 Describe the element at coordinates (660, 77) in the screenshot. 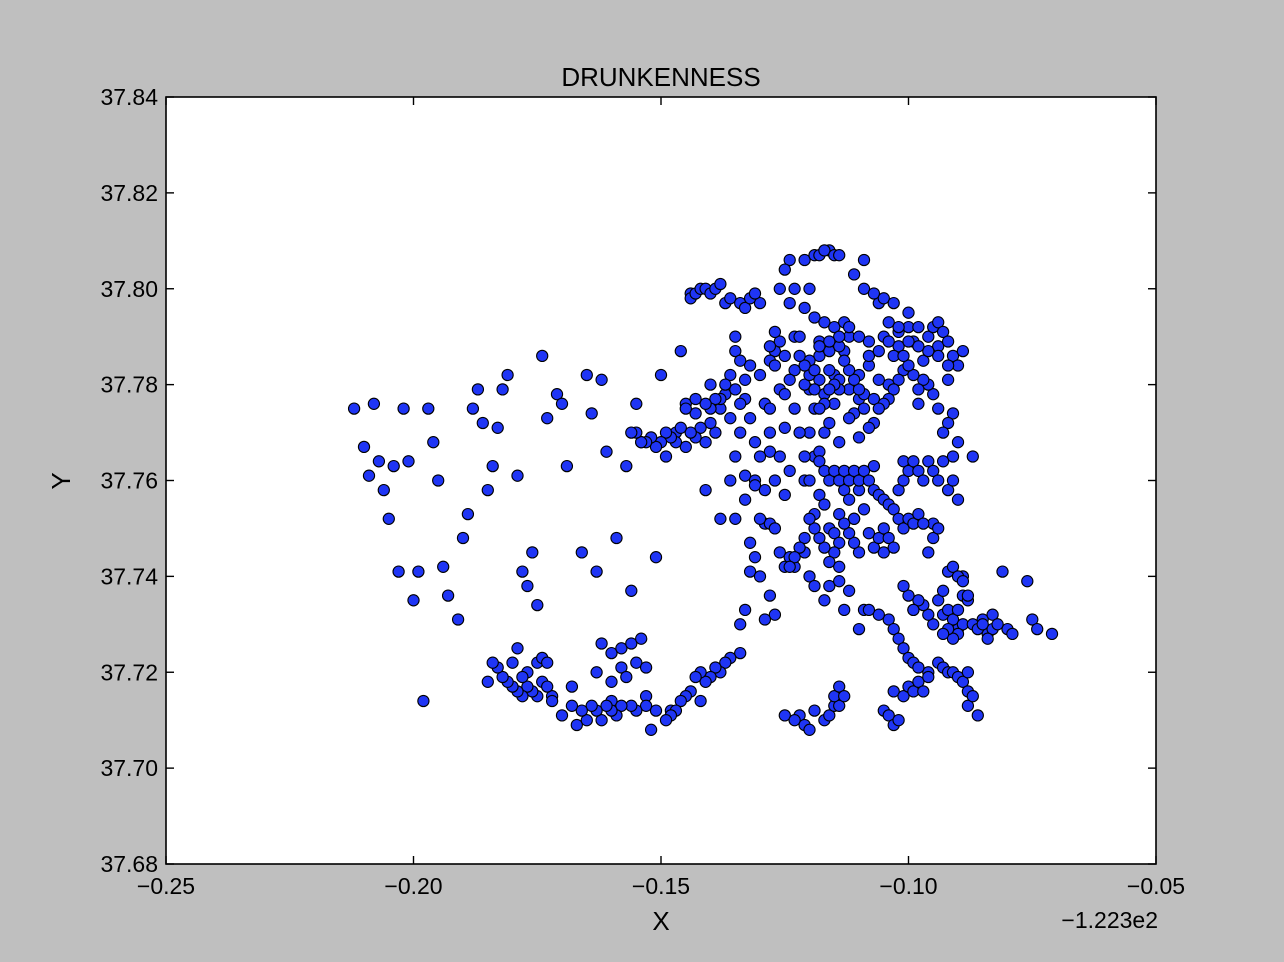

I see `chart-title: DRUNKENNESS` at that location.